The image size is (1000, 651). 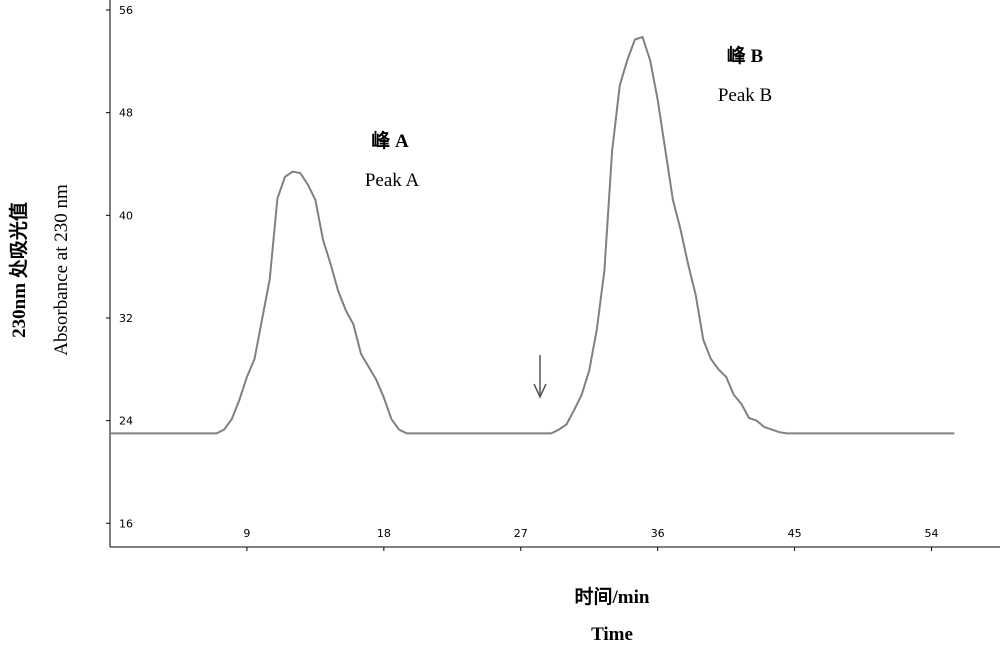 I want to click on annotation: 峰 A, so click(x=390, y=140).